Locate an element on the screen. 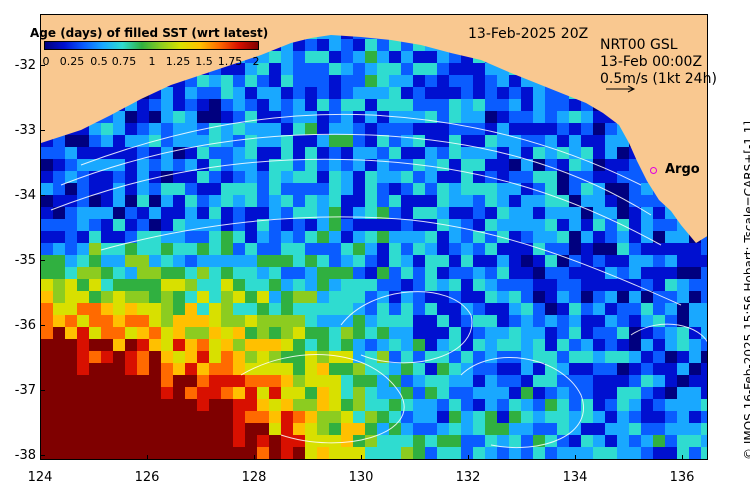  x-tick-mark is located at coordinates (254, 457).